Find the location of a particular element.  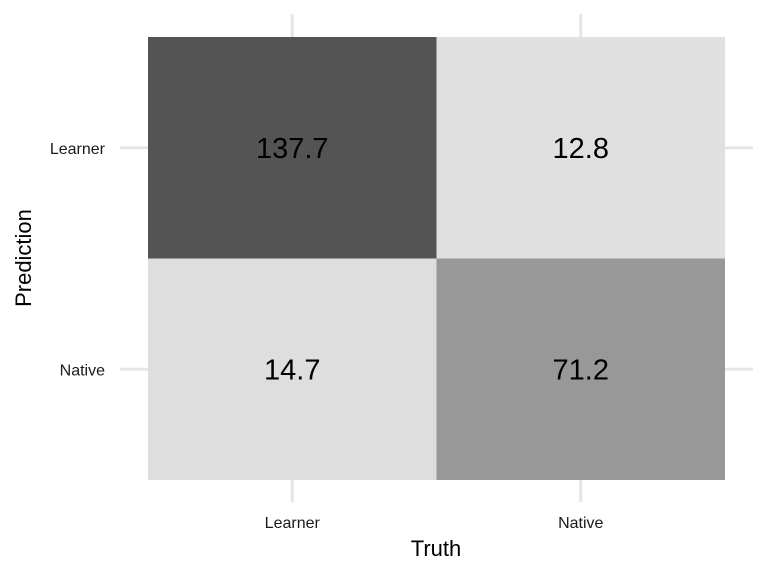

x-axis-tick-labels: Learner Native is located at coordinates (434, 523).